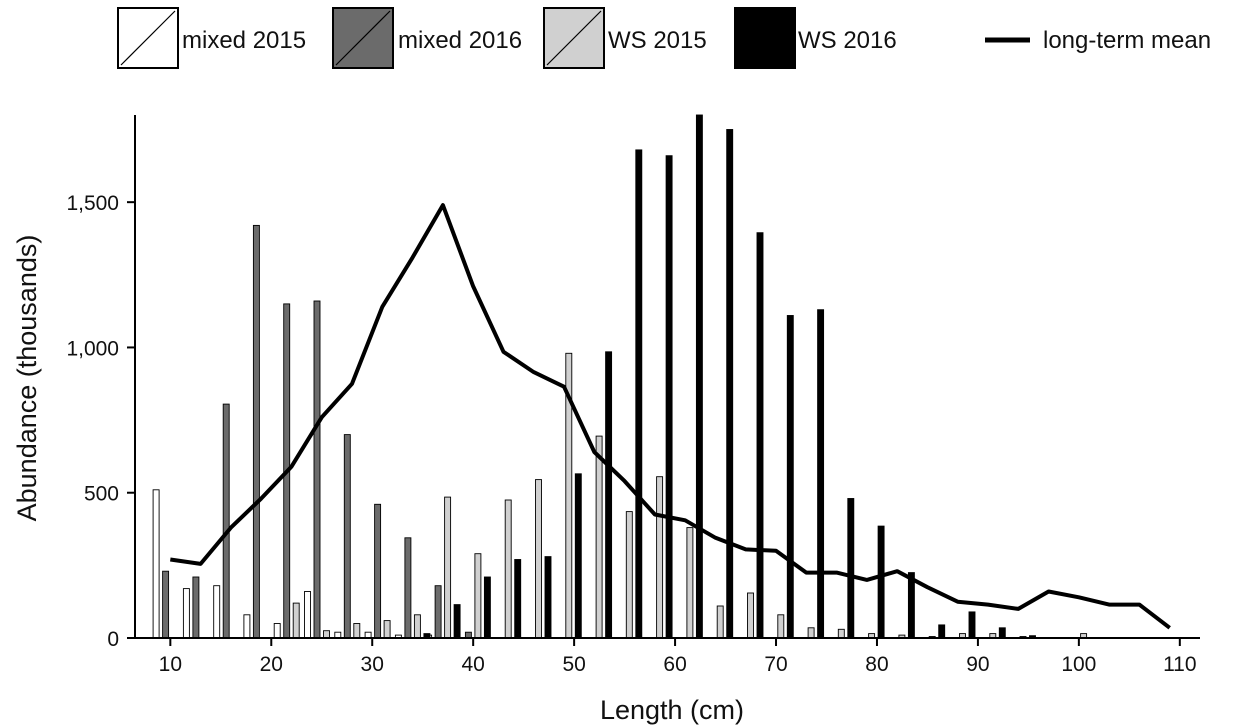 The height and width of the screenshot is (727, 1247). I want to click on legend-label: mixed 2016, so click(460, 40).